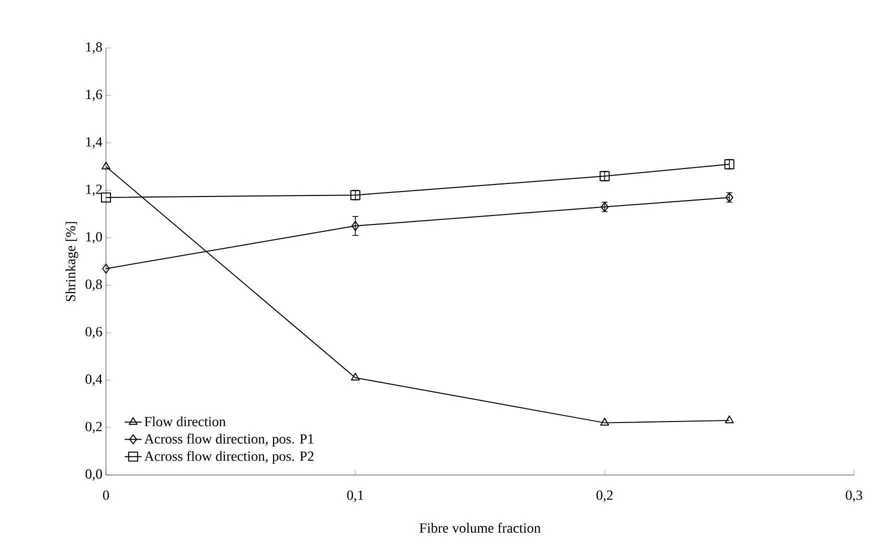 The image size is (873, 550). Describe the element at coordinates (94, 380) in the screenshot. I see `y-tick-label: 0,4` at that location.